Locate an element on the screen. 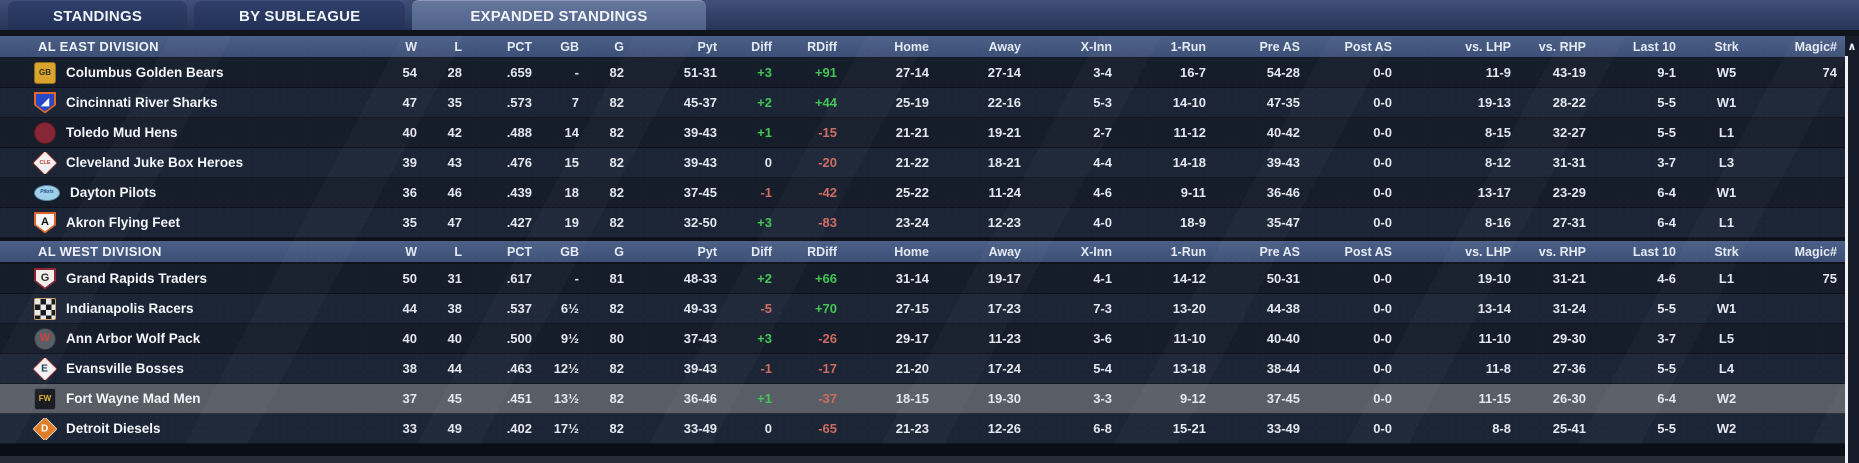 This screenshot has height=463, width=1859. stat-rdiff: -42 is located at coordinates (827, 192).